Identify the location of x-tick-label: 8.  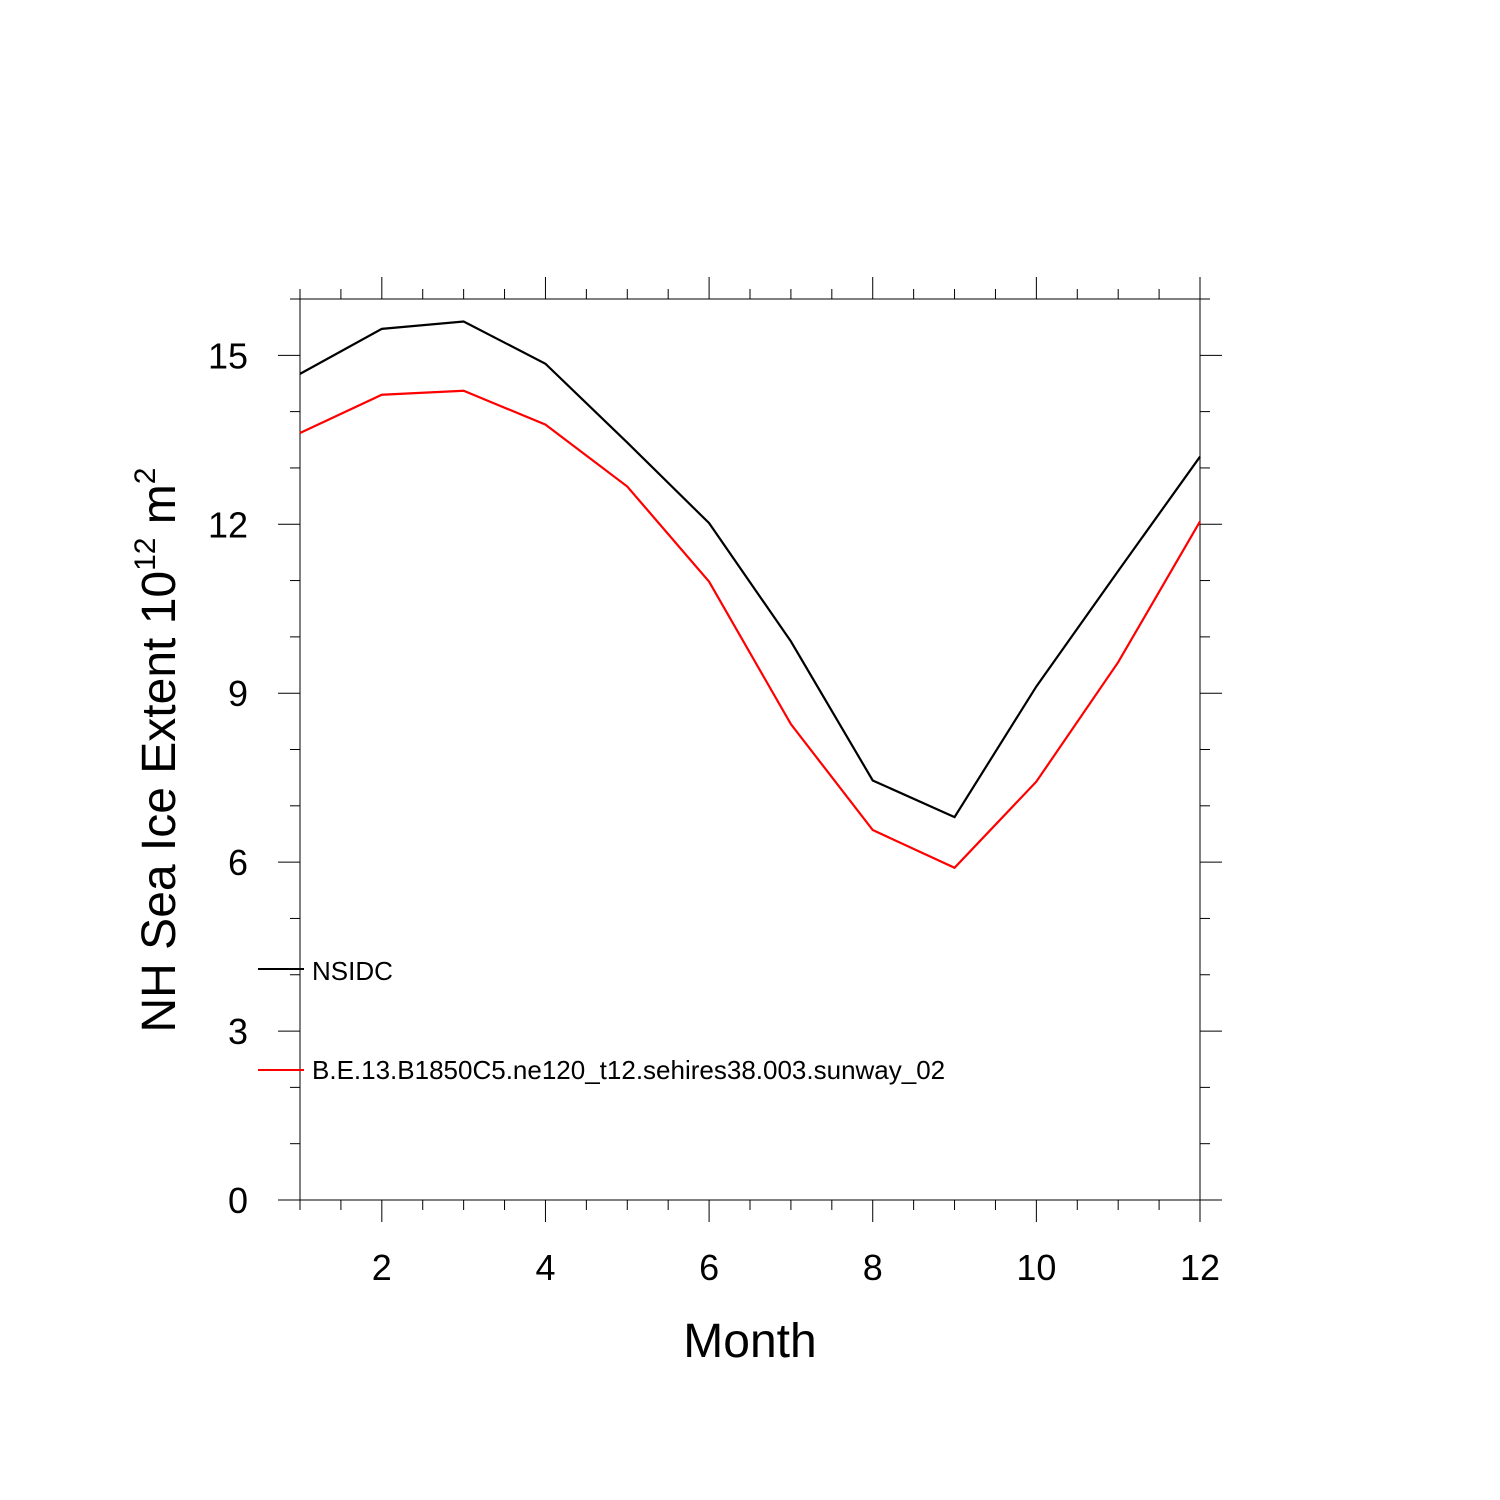
(873, 1267).